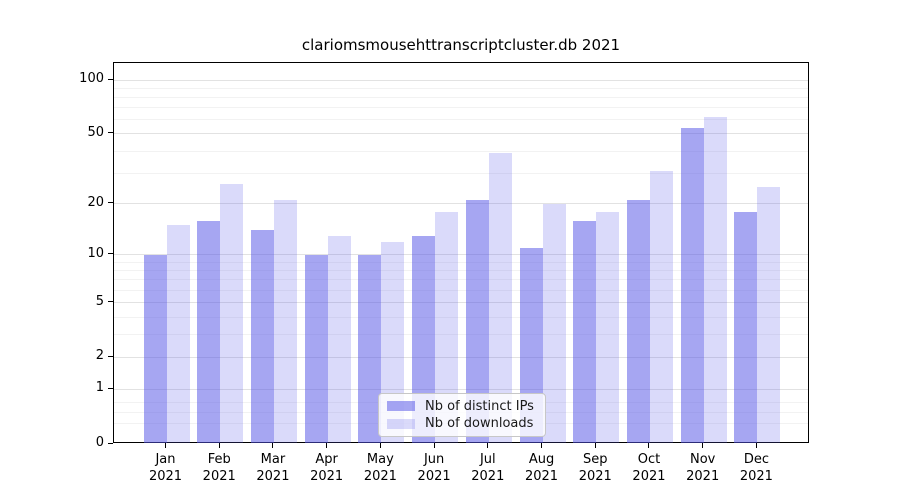  I want to click on y-tick-label: 20, so click(95, 202).